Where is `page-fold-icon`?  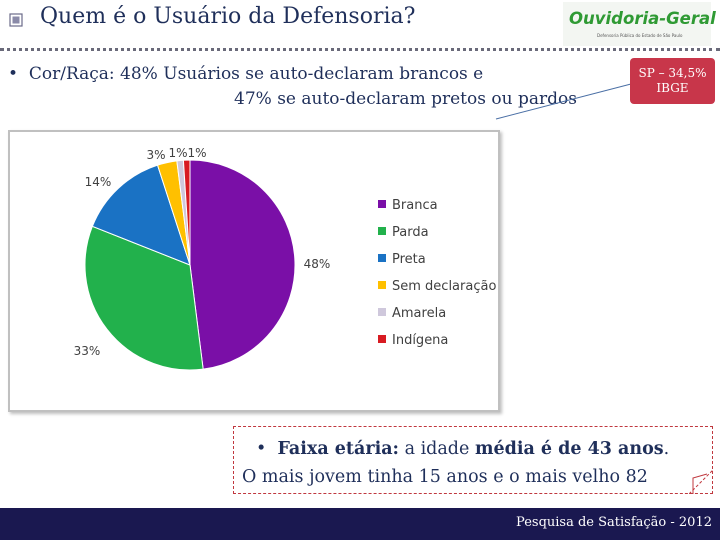 page-fold-icon is located at coordinates (701, 482).